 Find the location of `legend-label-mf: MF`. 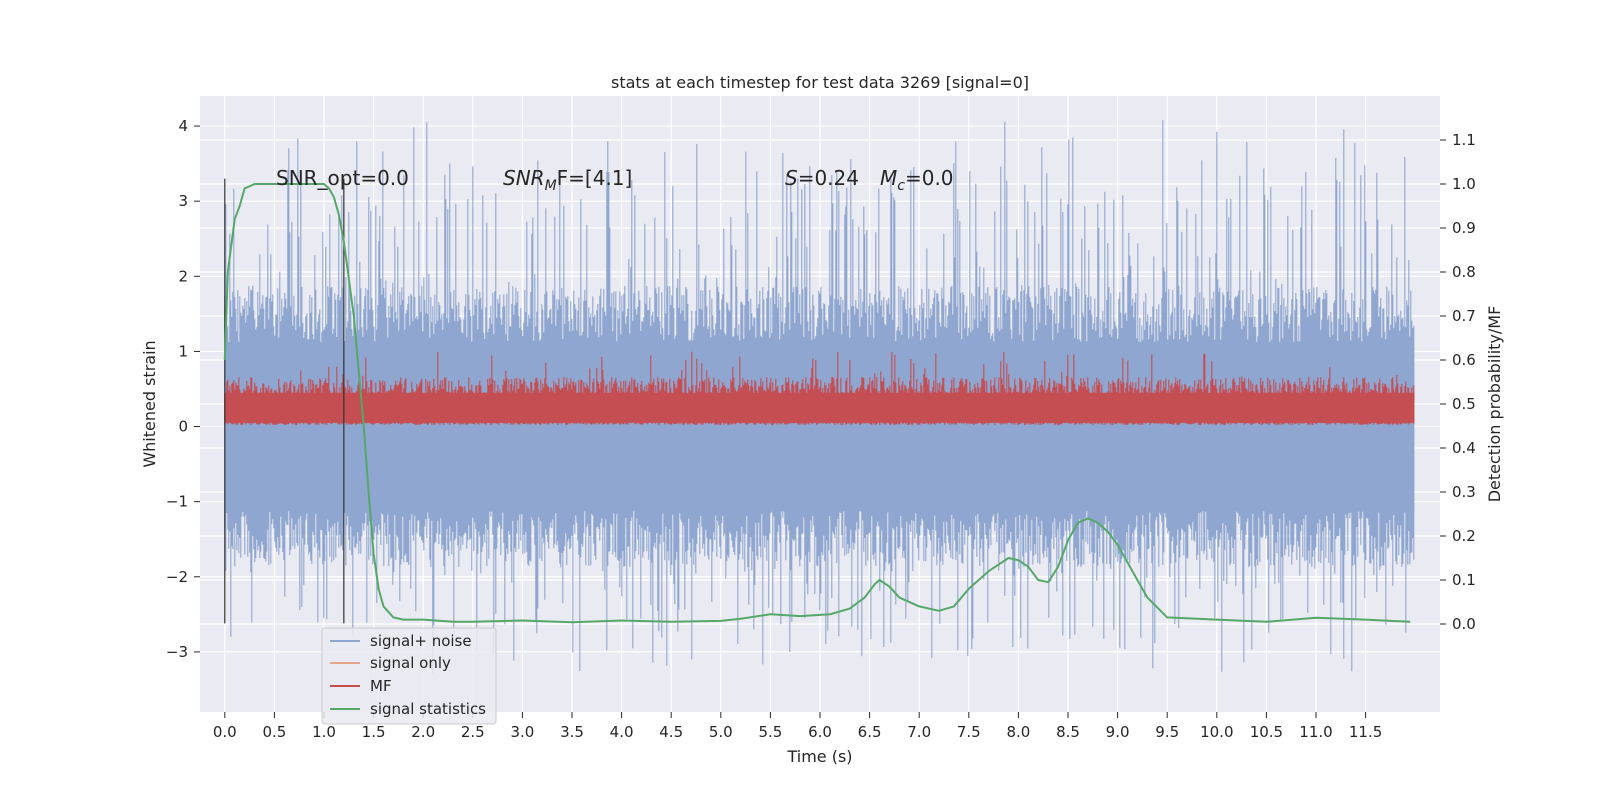

legend-label-mf: MF is located at coordinates (381, 686).